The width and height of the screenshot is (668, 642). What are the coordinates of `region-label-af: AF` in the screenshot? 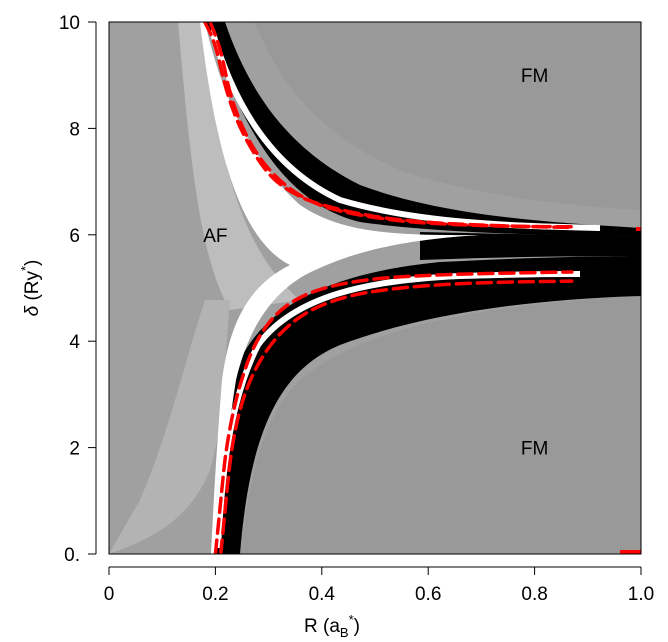 It's located at (215, 236).